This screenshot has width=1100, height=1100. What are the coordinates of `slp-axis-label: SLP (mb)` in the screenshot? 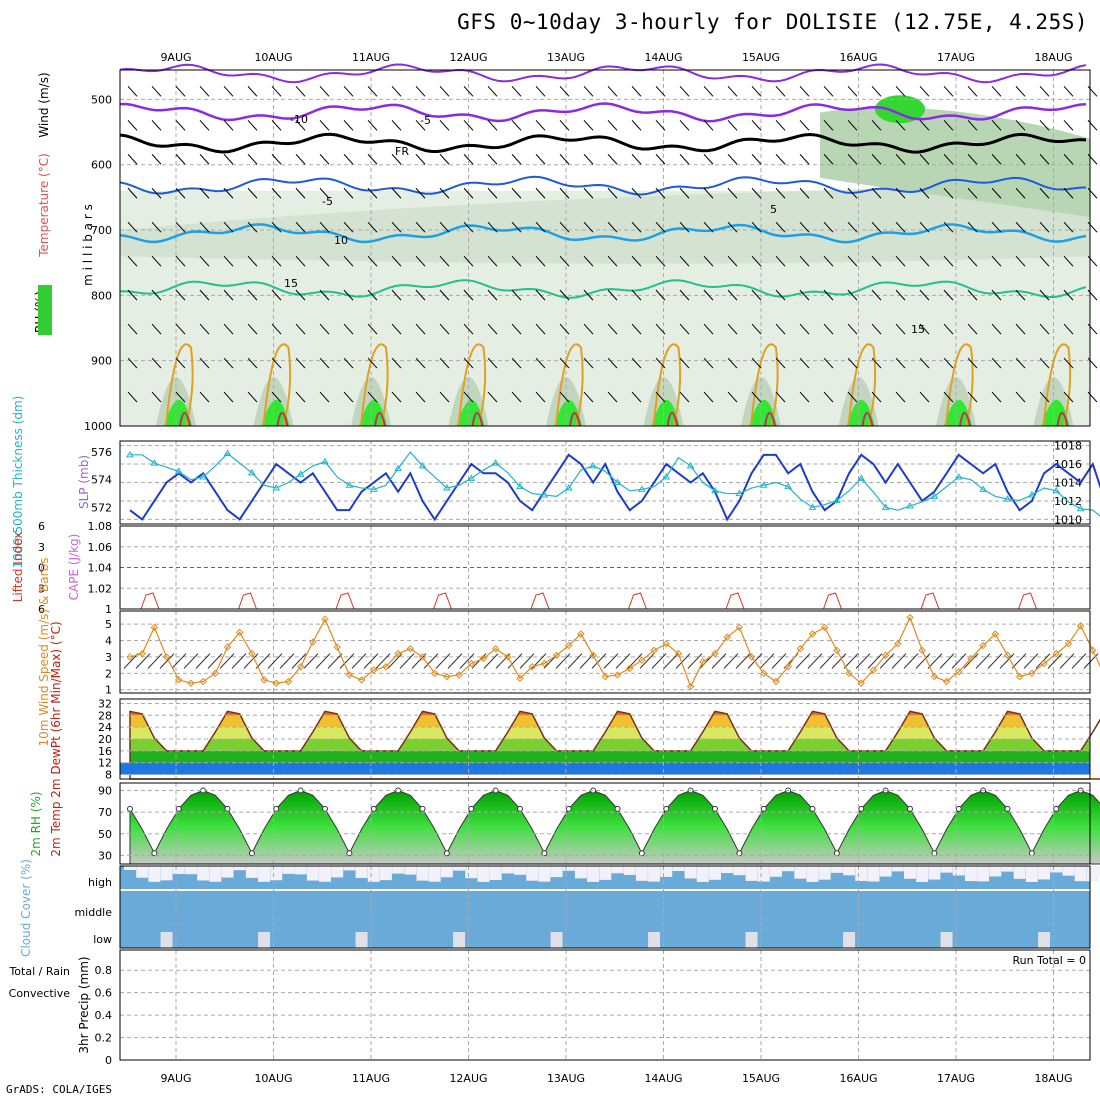 It's located at (84, 482).